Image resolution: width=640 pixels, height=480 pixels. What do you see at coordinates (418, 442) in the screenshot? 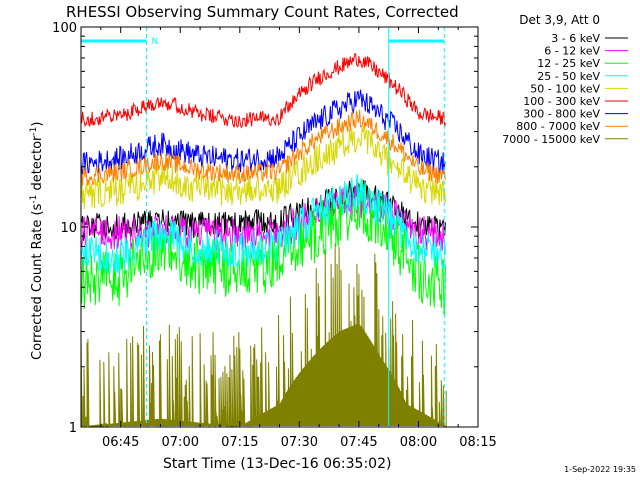
I see `x-tick-label: 08:00` at bounding box center [418, 442].